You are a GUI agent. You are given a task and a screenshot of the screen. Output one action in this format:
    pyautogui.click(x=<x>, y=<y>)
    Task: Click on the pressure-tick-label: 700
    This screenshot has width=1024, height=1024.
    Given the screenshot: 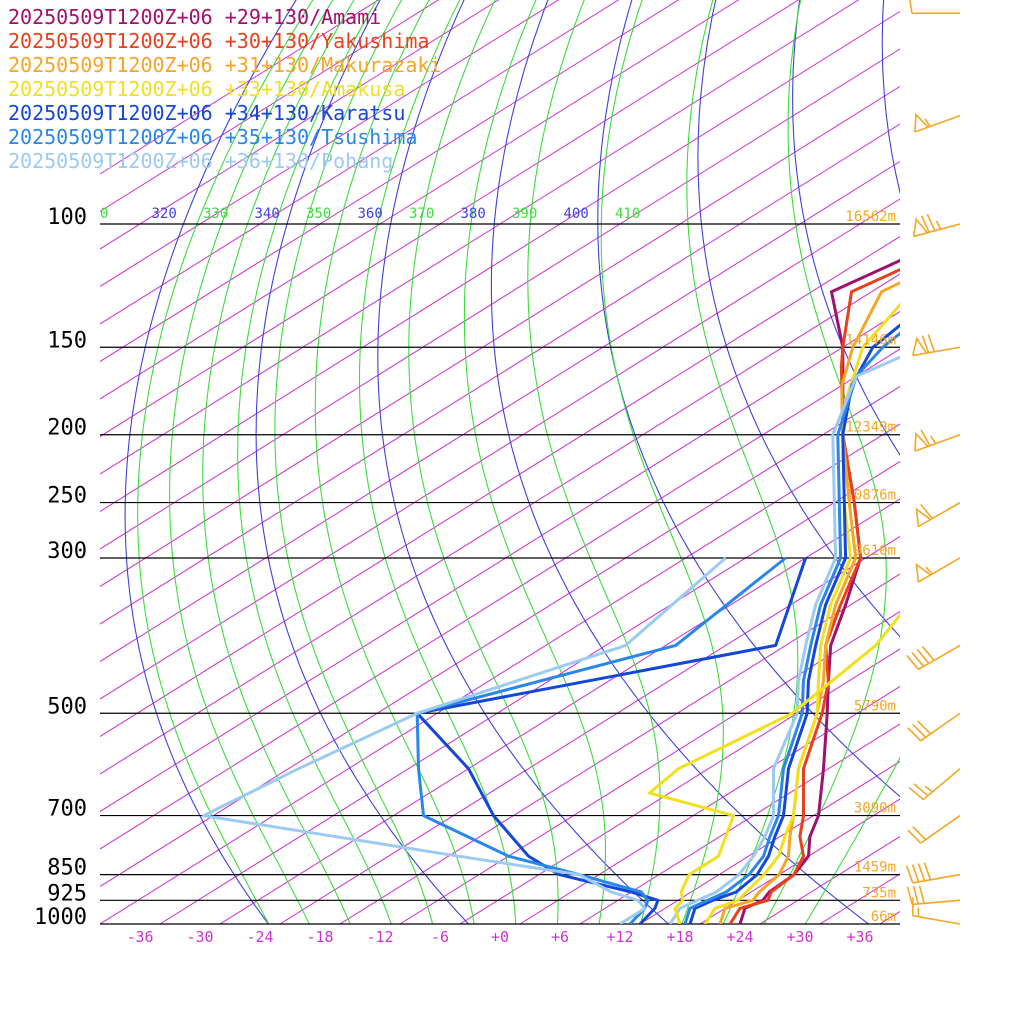 What is the action you would take?
    pyautogui.click(x=67, y=809)
    